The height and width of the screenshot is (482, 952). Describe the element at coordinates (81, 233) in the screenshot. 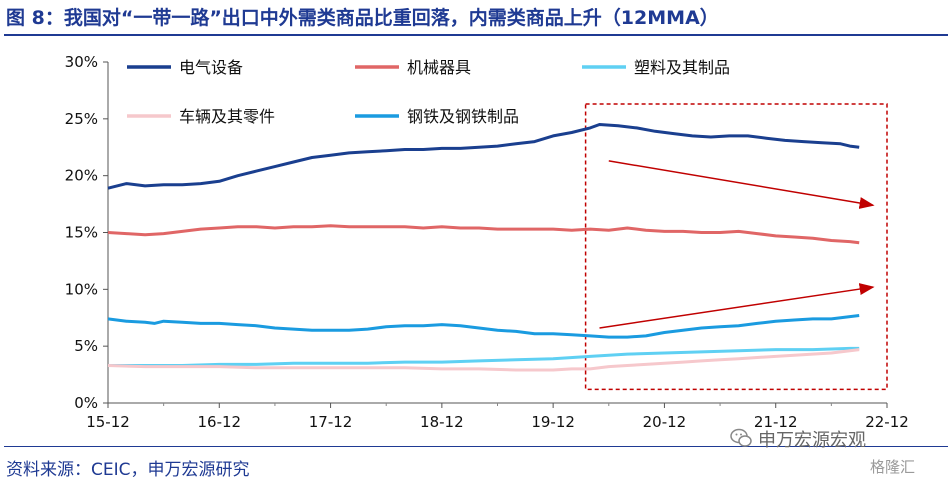

I see `y-tick-label: 15%` at that location.